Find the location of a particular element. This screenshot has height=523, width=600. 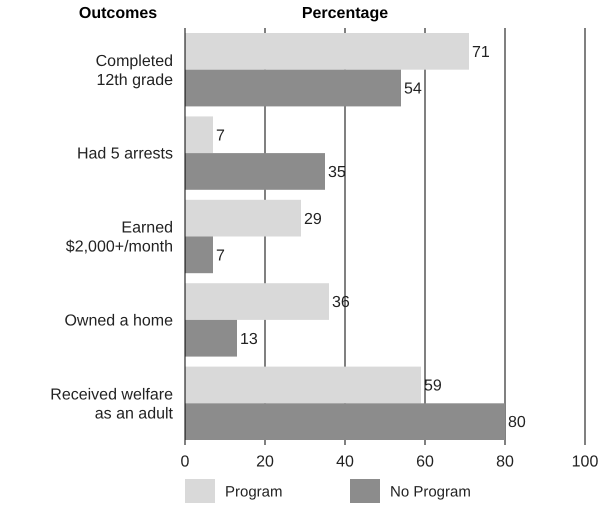

data-label: 29 is located at coordinates (313, 219).